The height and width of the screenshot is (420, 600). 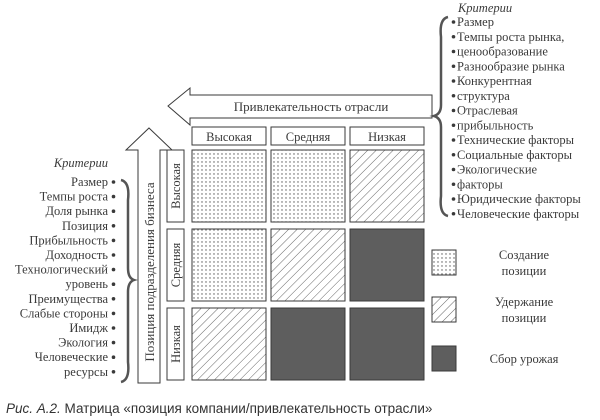 What do you see at coordinates (68, 240) in the screenshot?
I see `left-criteria-item: Прибыльность` at bounding box center [68, 240].